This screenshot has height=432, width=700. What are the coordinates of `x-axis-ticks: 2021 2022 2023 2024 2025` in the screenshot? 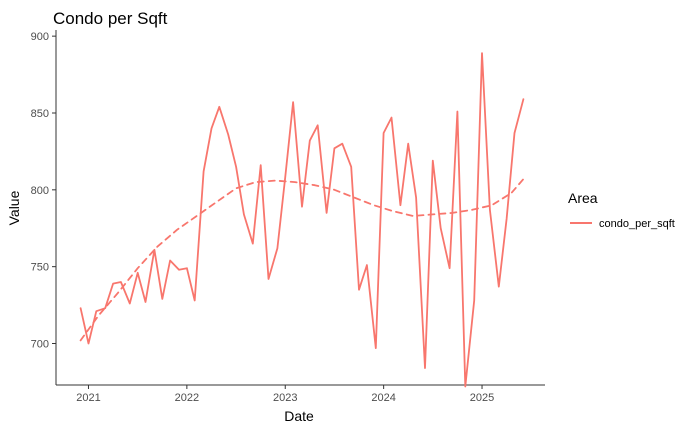 It's located at (285, 394).